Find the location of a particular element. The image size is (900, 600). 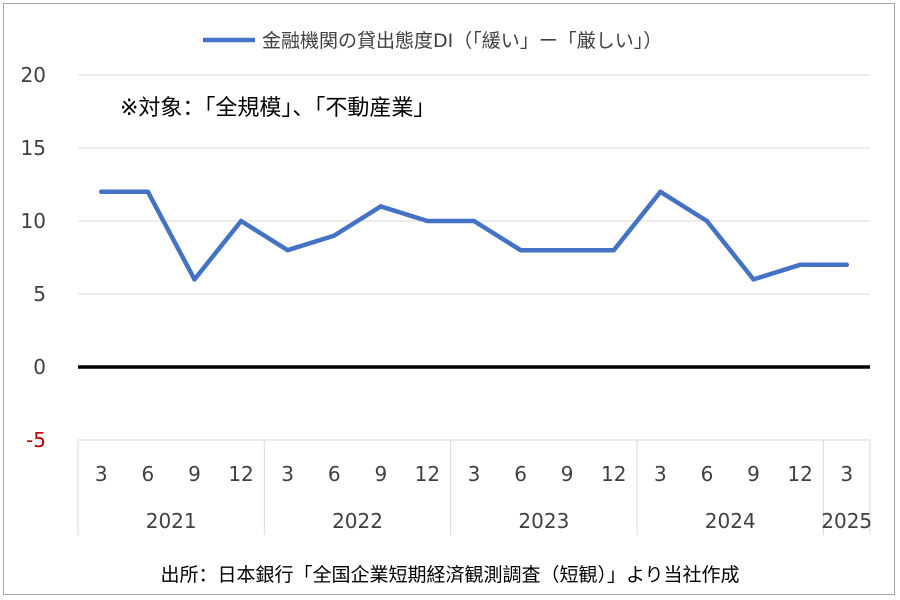

y-tick-label: -5 is located at coordinates (36, 440).